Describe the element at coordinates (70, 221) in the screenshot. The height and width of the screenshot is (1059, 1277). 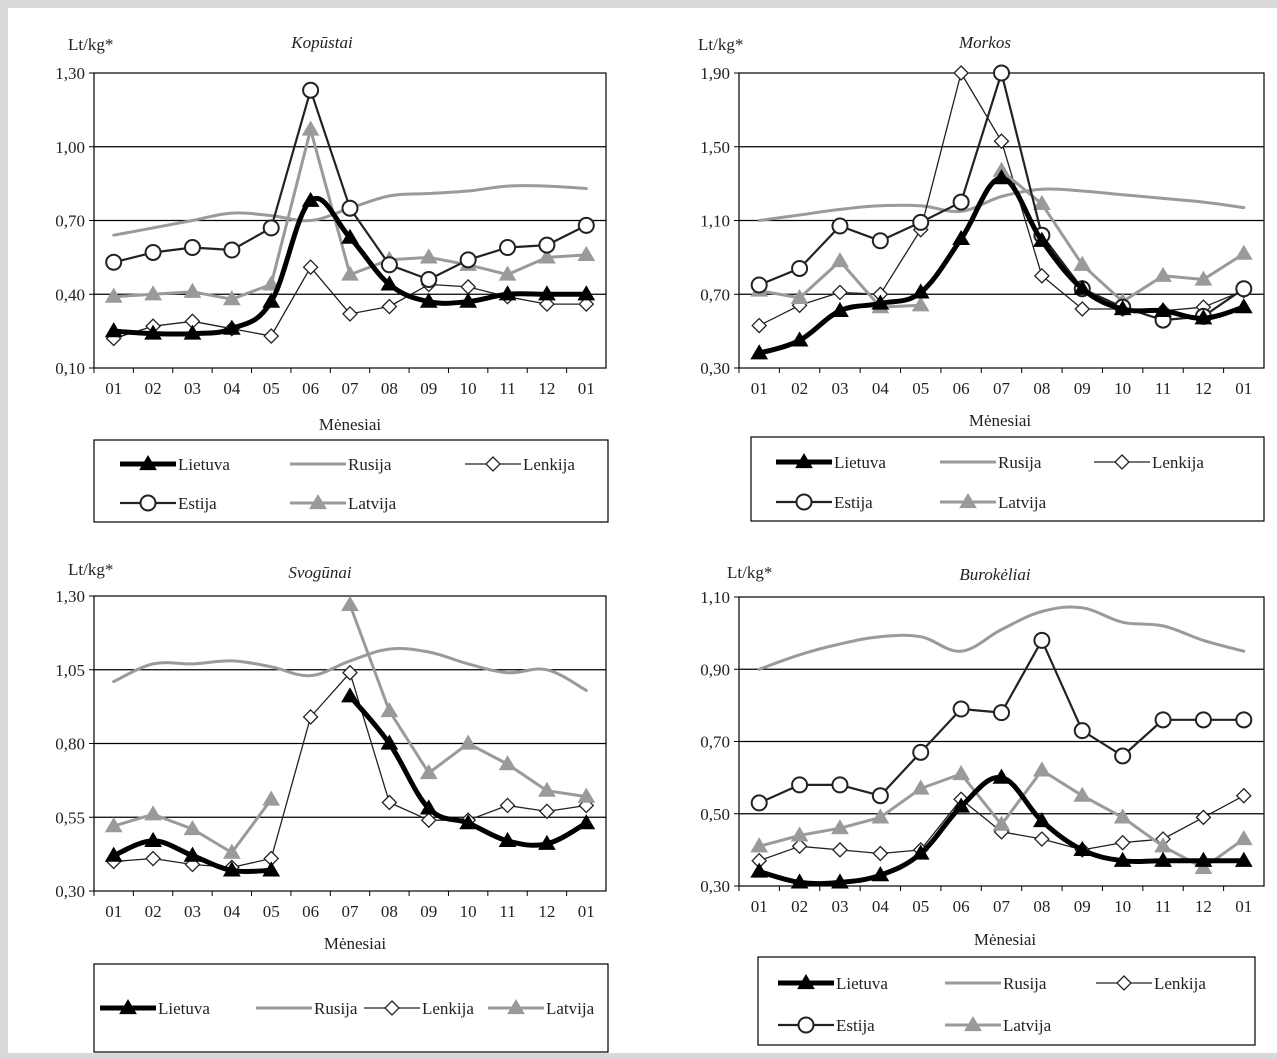
I see `y-tick-label: 0,70` at that location.